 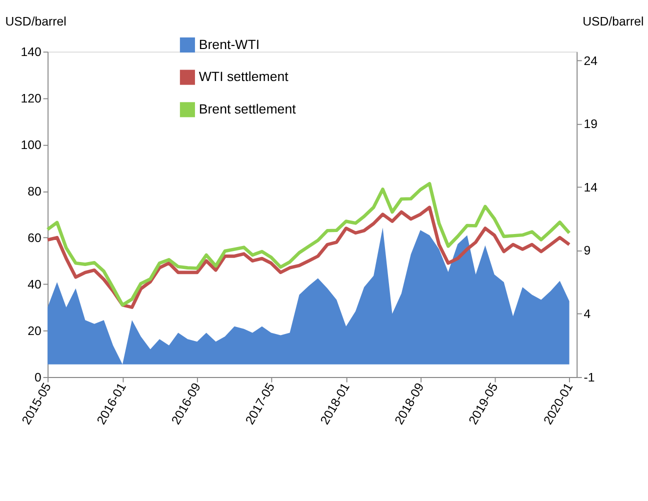 I want to click on y2-tick-label: 19, so click(x=591, y=124).